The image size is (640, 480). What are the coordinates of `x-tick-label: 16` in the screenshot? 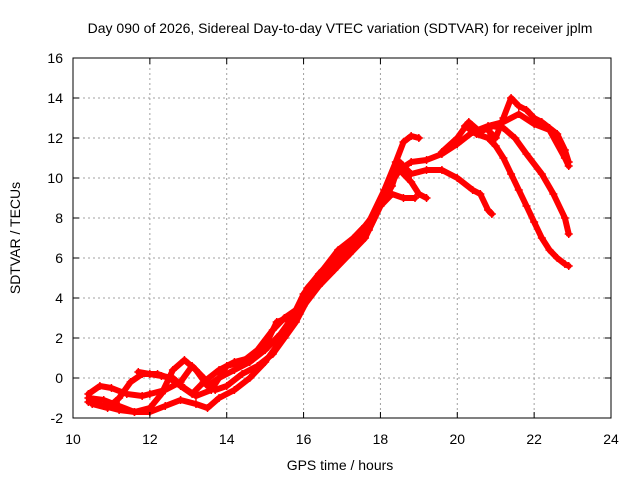 It's located at (304, 439).